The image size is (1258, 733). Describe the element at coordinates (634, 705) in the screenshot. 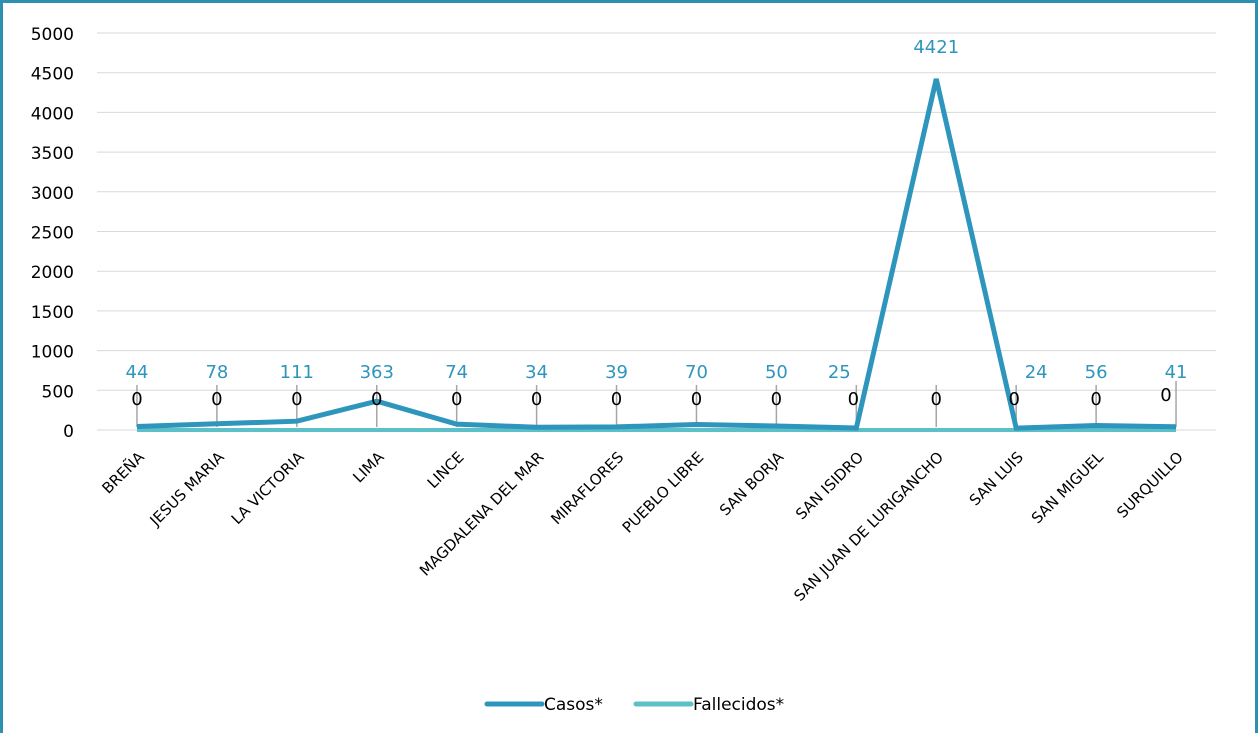

I see `legend: Casos* Fallecidos*` at that location.